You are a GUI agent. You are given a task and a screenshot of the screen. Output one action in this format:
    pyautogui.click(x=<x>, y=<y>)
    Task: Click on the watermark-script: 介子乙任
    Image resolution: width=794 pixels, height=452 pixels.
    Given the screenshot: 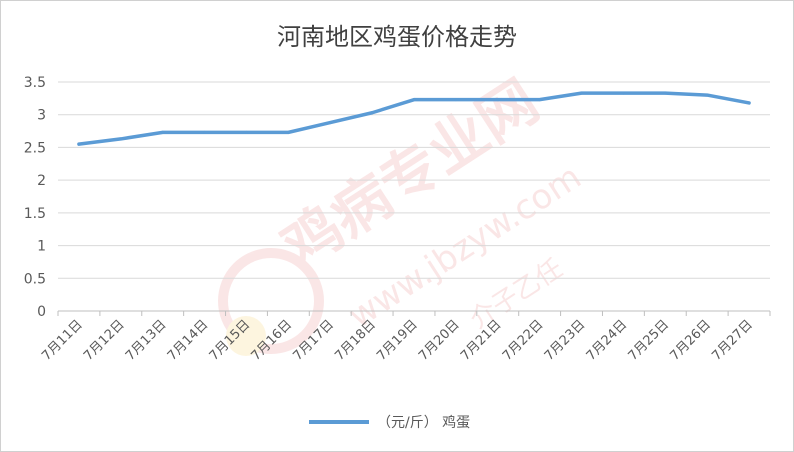 What is the action you would take?
    pyautogui.click(x=517, y=294)
    